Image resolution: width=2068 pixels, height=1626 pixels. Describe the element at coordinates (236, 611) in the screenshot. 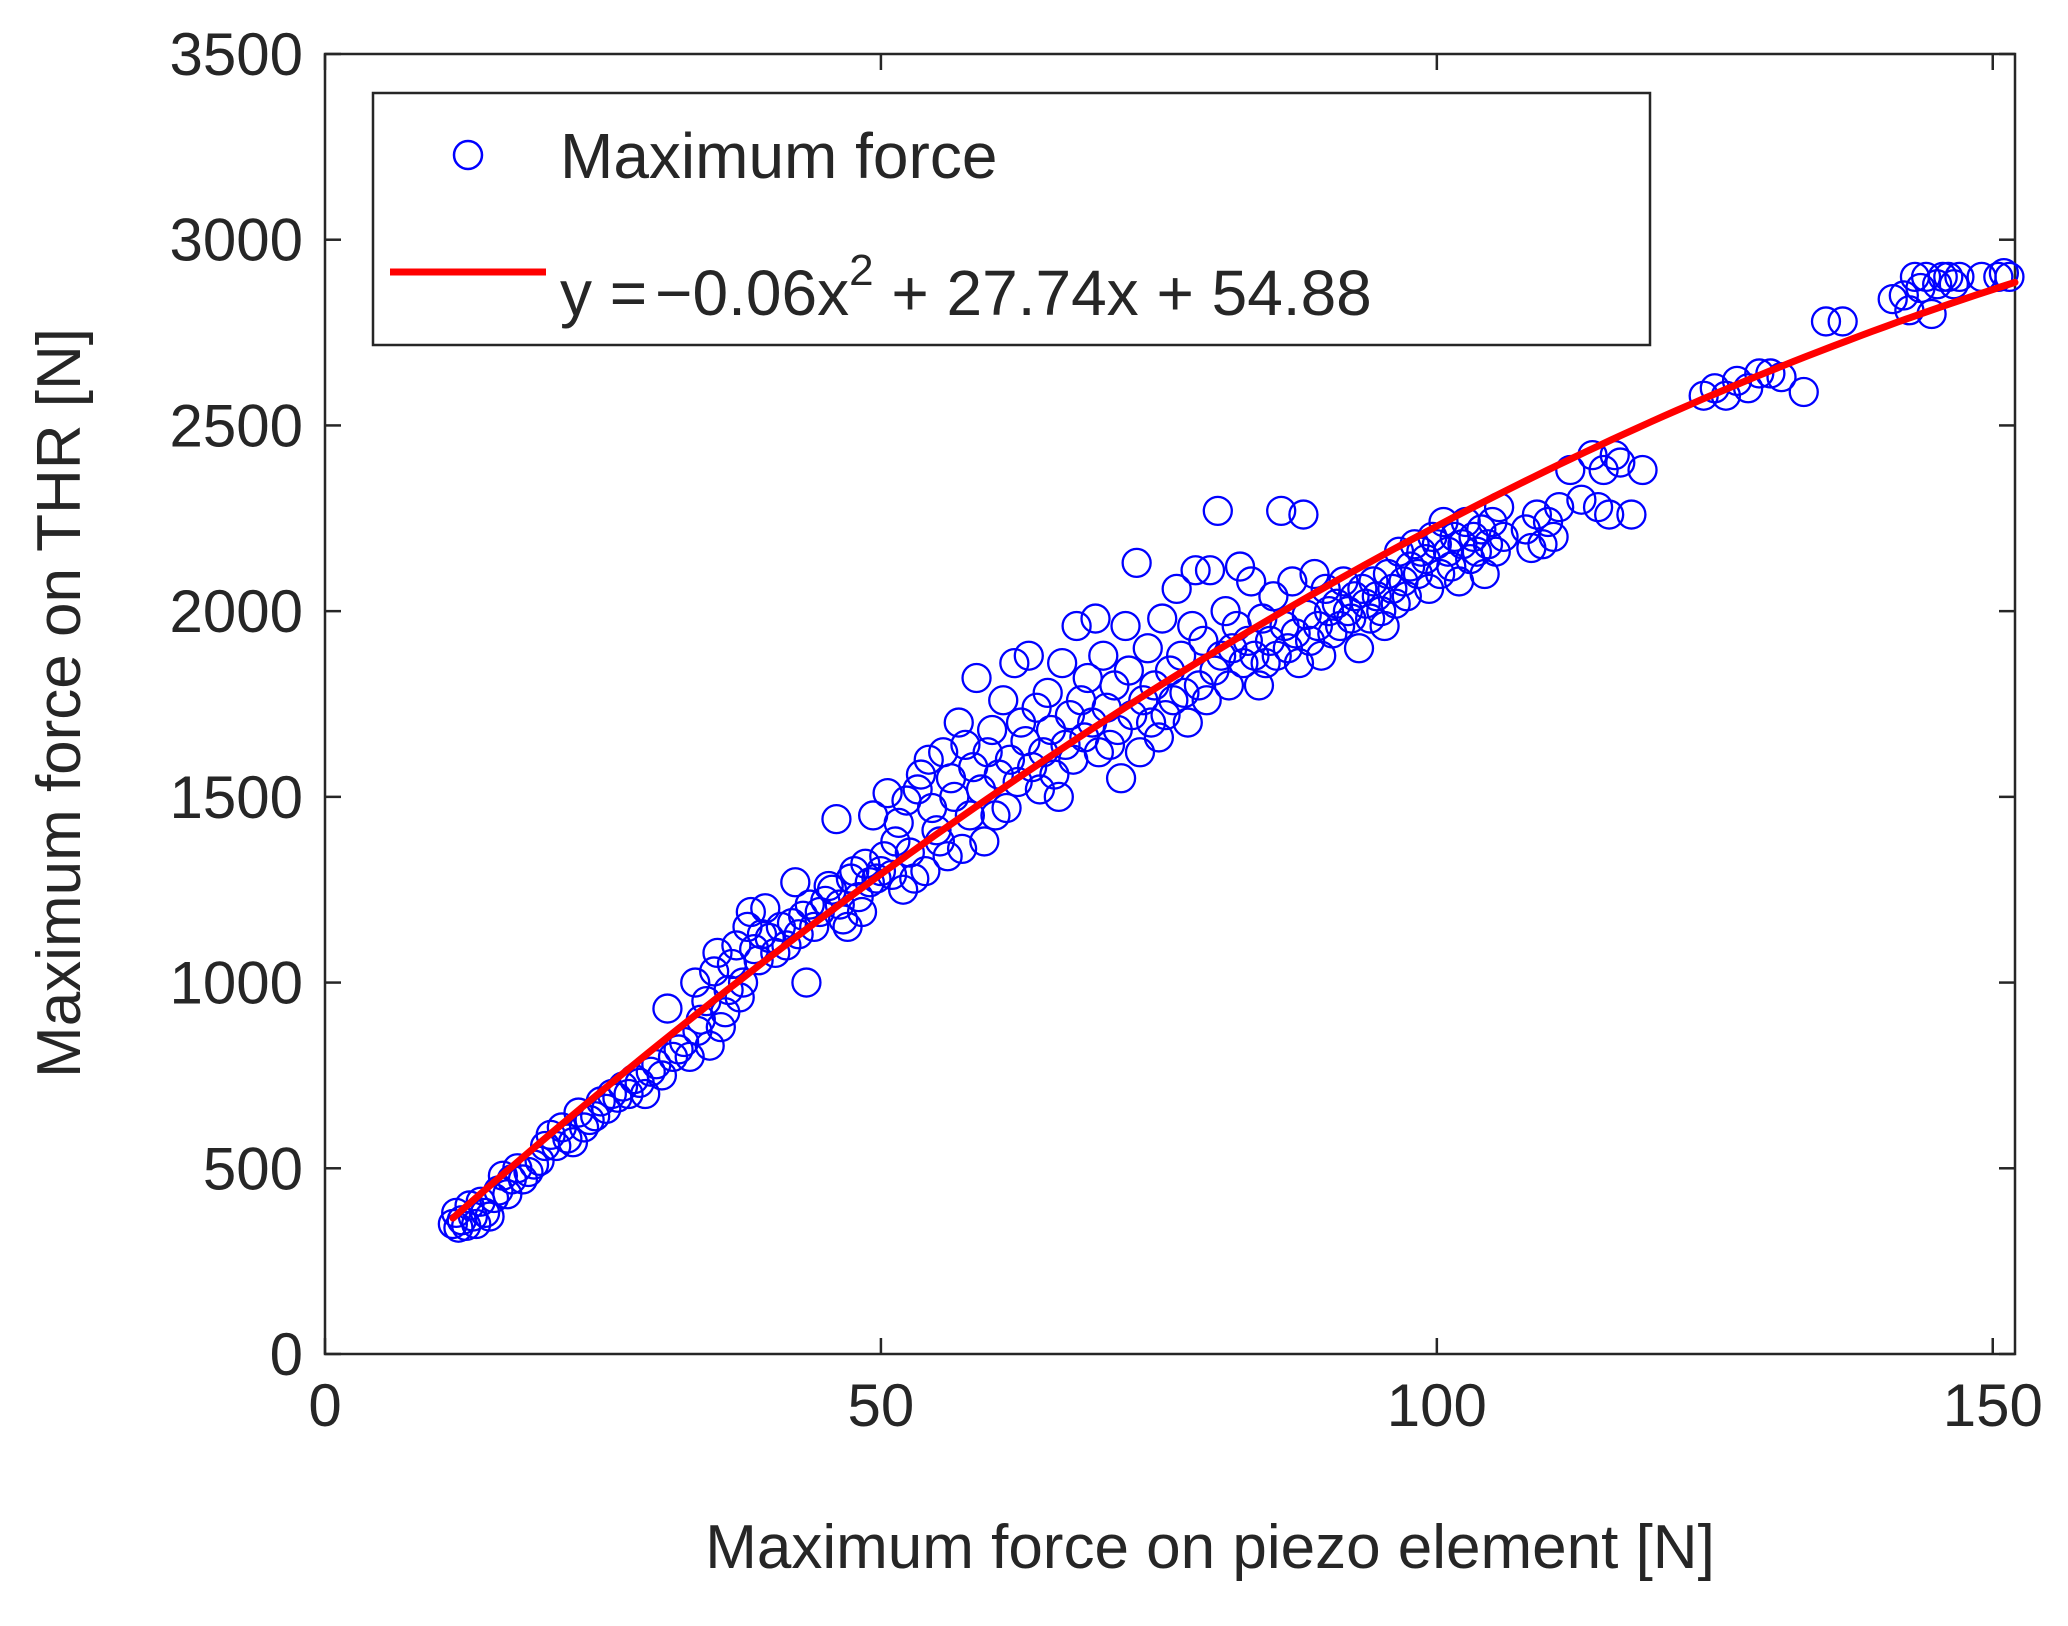

I see `y-tick-label: 2000` at that location.